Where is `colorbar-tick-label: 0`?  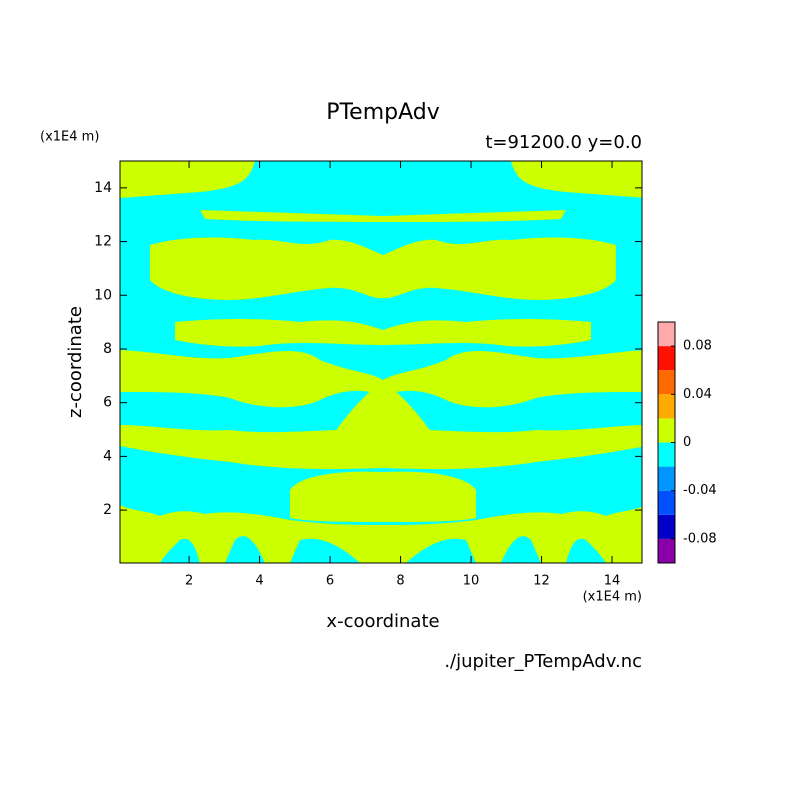 colorbar-tick-label: 0 is located at coordinates (687, 442).